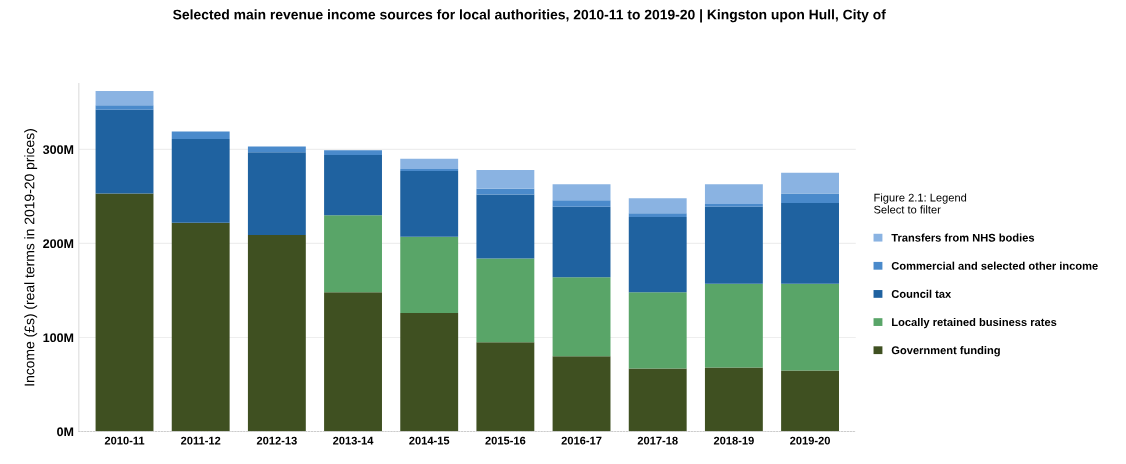 Image resolution: width=1126 pixels, height=464 pixels. Describe the element at coordinates (276, 440) in the screenshot. I see `x-tick-label: 2012-13` at that location.